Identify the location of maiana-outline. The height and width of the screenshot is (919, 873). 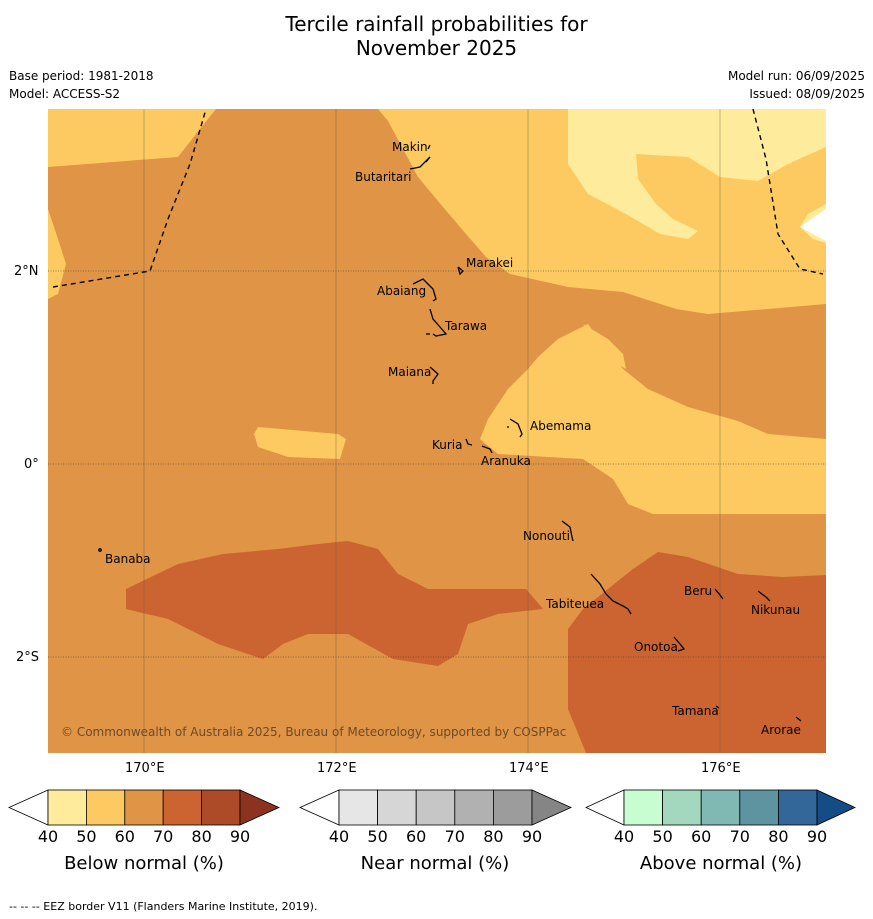
(434, 375).